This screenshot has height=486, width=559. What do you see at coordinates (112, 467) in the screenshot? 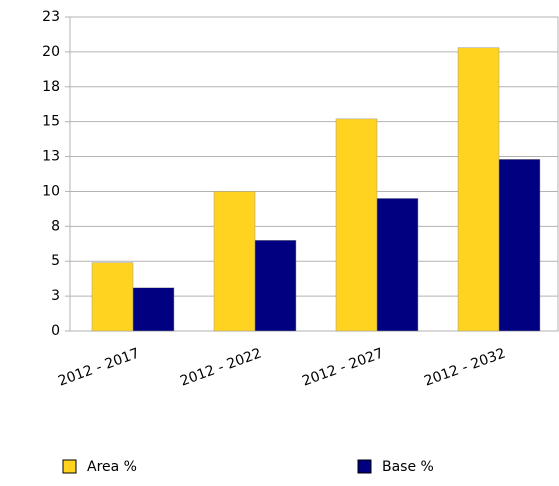
I see `legend-label: Area %` at bounding box center [112, 467].